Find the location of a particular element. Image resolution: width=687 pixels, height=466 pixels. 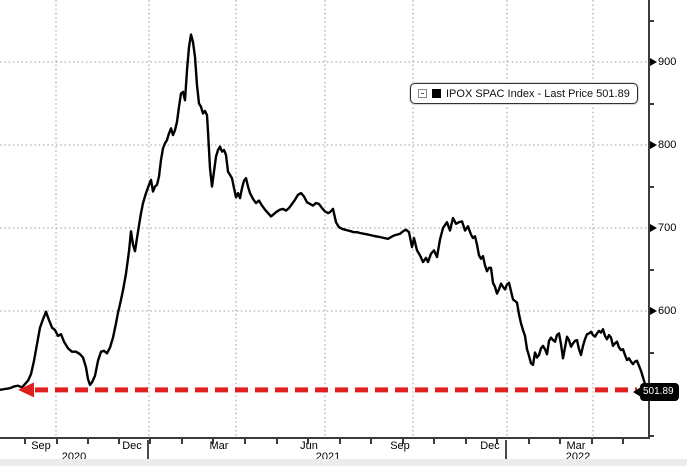

series-color-swatch-icon is located at coordinates (436, 93).